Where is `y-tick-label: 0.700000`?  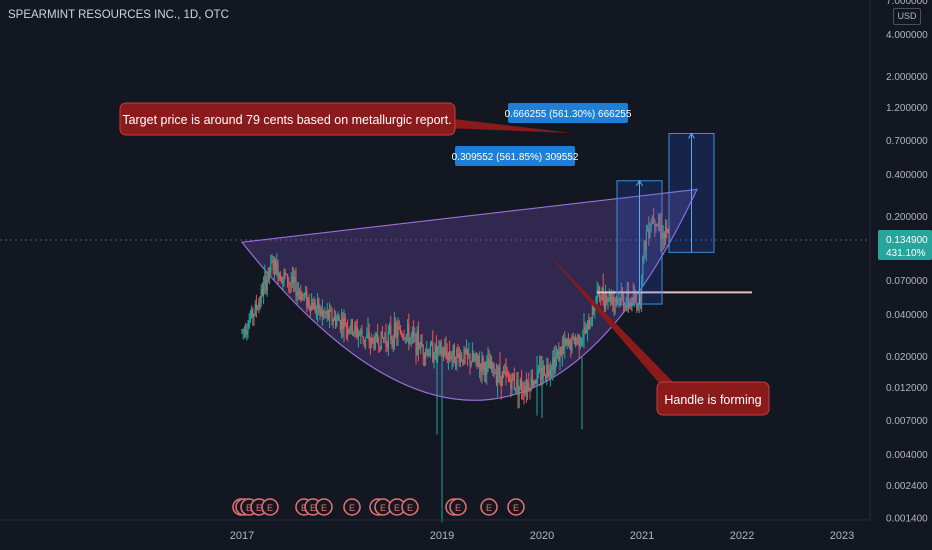 y-tick-label: 0.700000 is located at coordinates (907, 141).